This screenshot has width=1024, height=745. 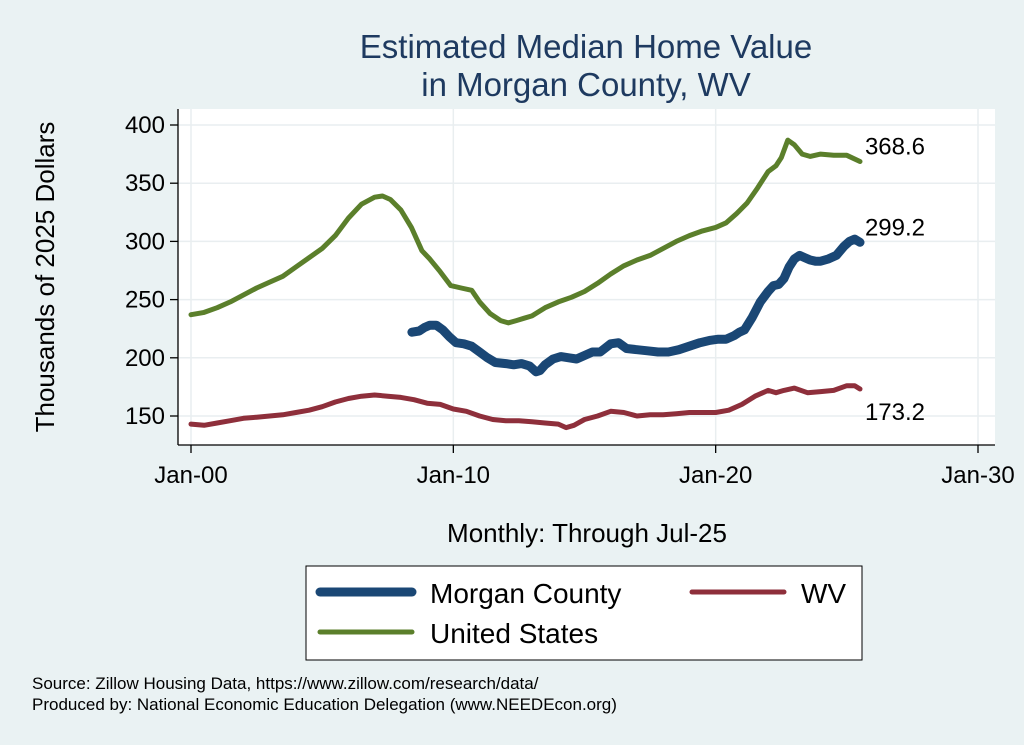 I want to click on chart-title-line-2: in Morgan County, WV, so click(x=586, y=84).